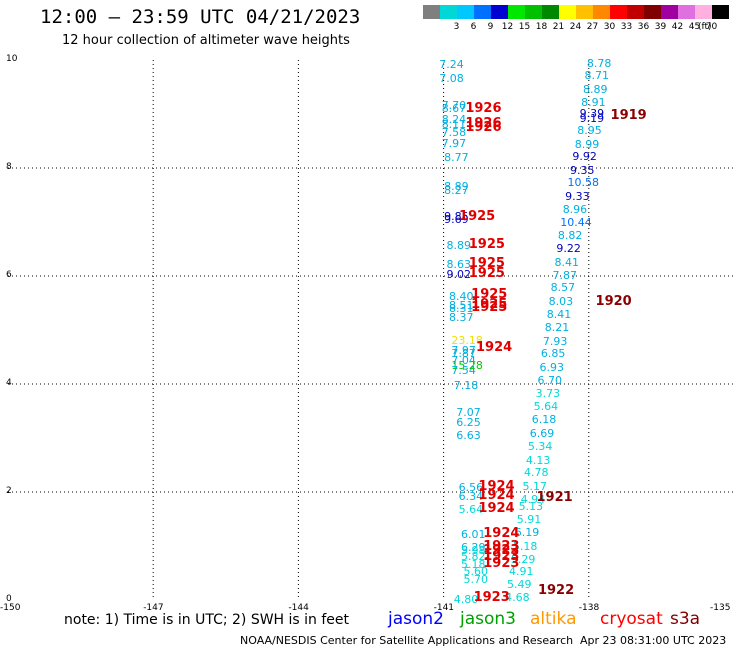 This screenshot has width=740, height=650. What do you see at coordinates (451, 78) in the screenshot?
I see `wave-height-value: 7.08` at bounding box center [451, 78].